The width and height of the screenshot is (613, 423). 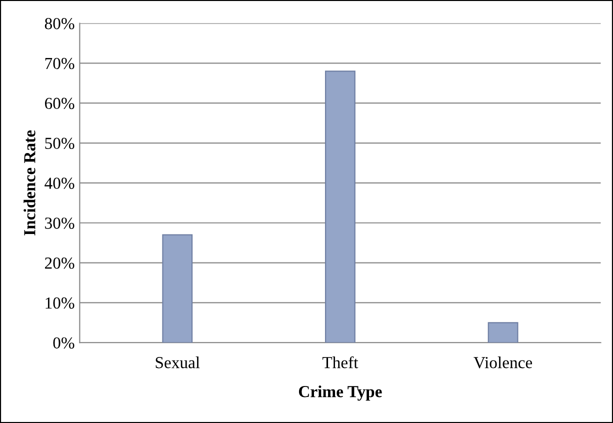 What do you see at coordinates (340, 393) in the screenshot?
I see `x-axis-title: Crime Type` at bounding box center [340, 393].